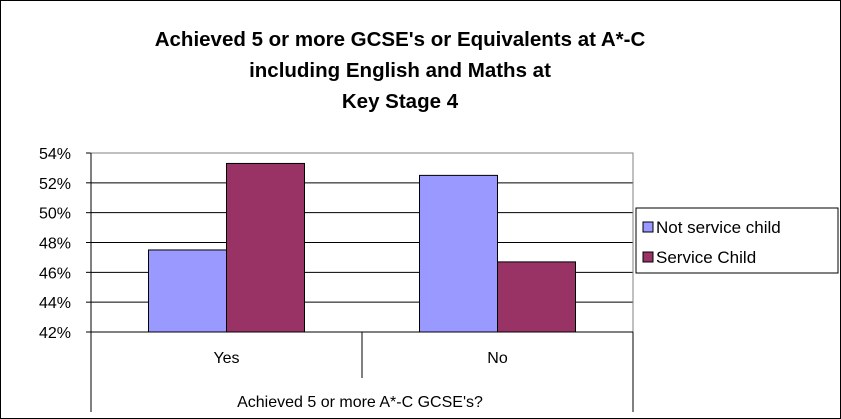  Describe the element at coordinates (400, 101) in the screenshot. I see `chart-title-line-3: Key Stage 4` at that location.